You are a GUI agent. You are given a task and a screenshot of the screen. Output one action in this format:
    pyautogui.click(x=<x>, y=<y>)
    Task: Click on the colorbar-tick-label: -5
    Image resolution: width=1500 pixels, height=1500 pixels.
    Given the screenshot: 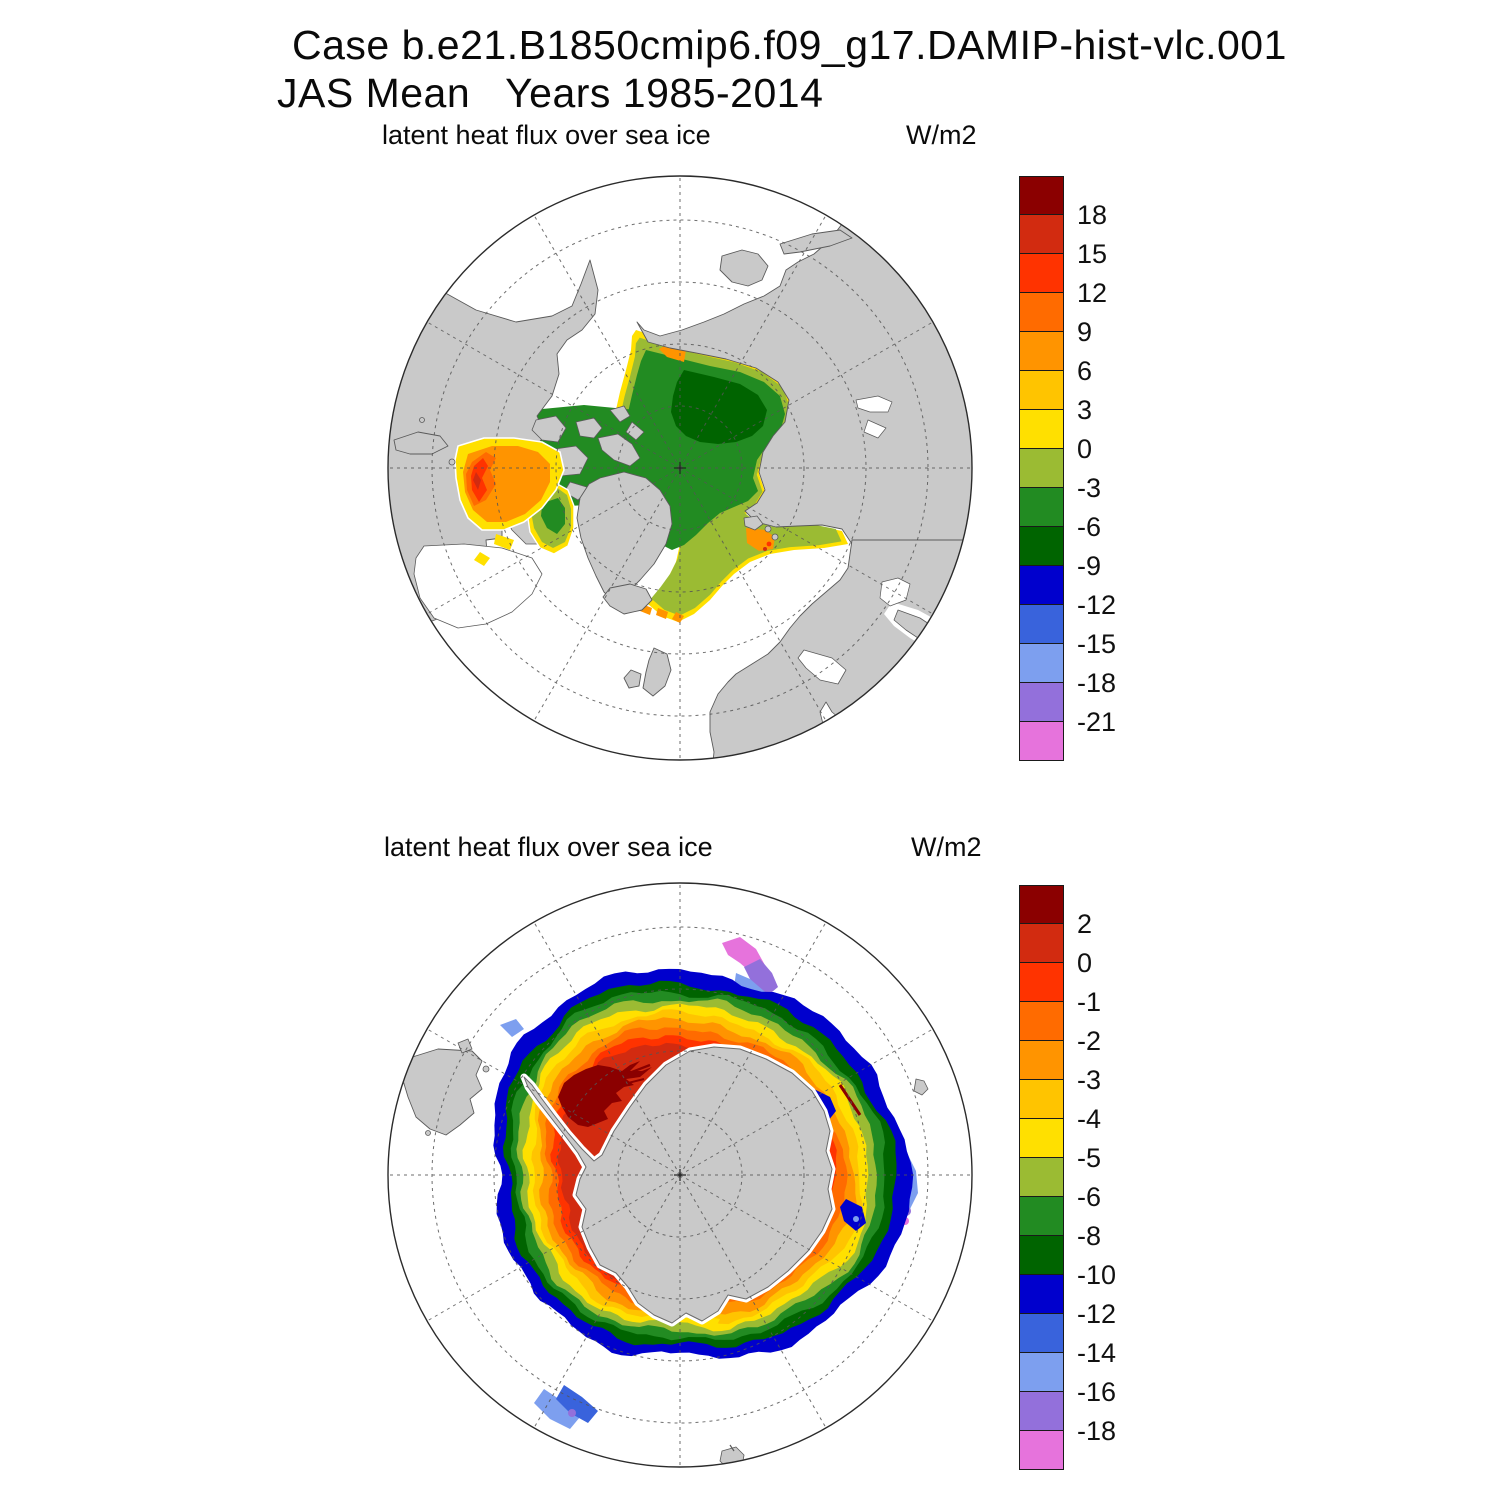 What is the action you would take?
    pyautogui.click(x=1089, y=1158)
    